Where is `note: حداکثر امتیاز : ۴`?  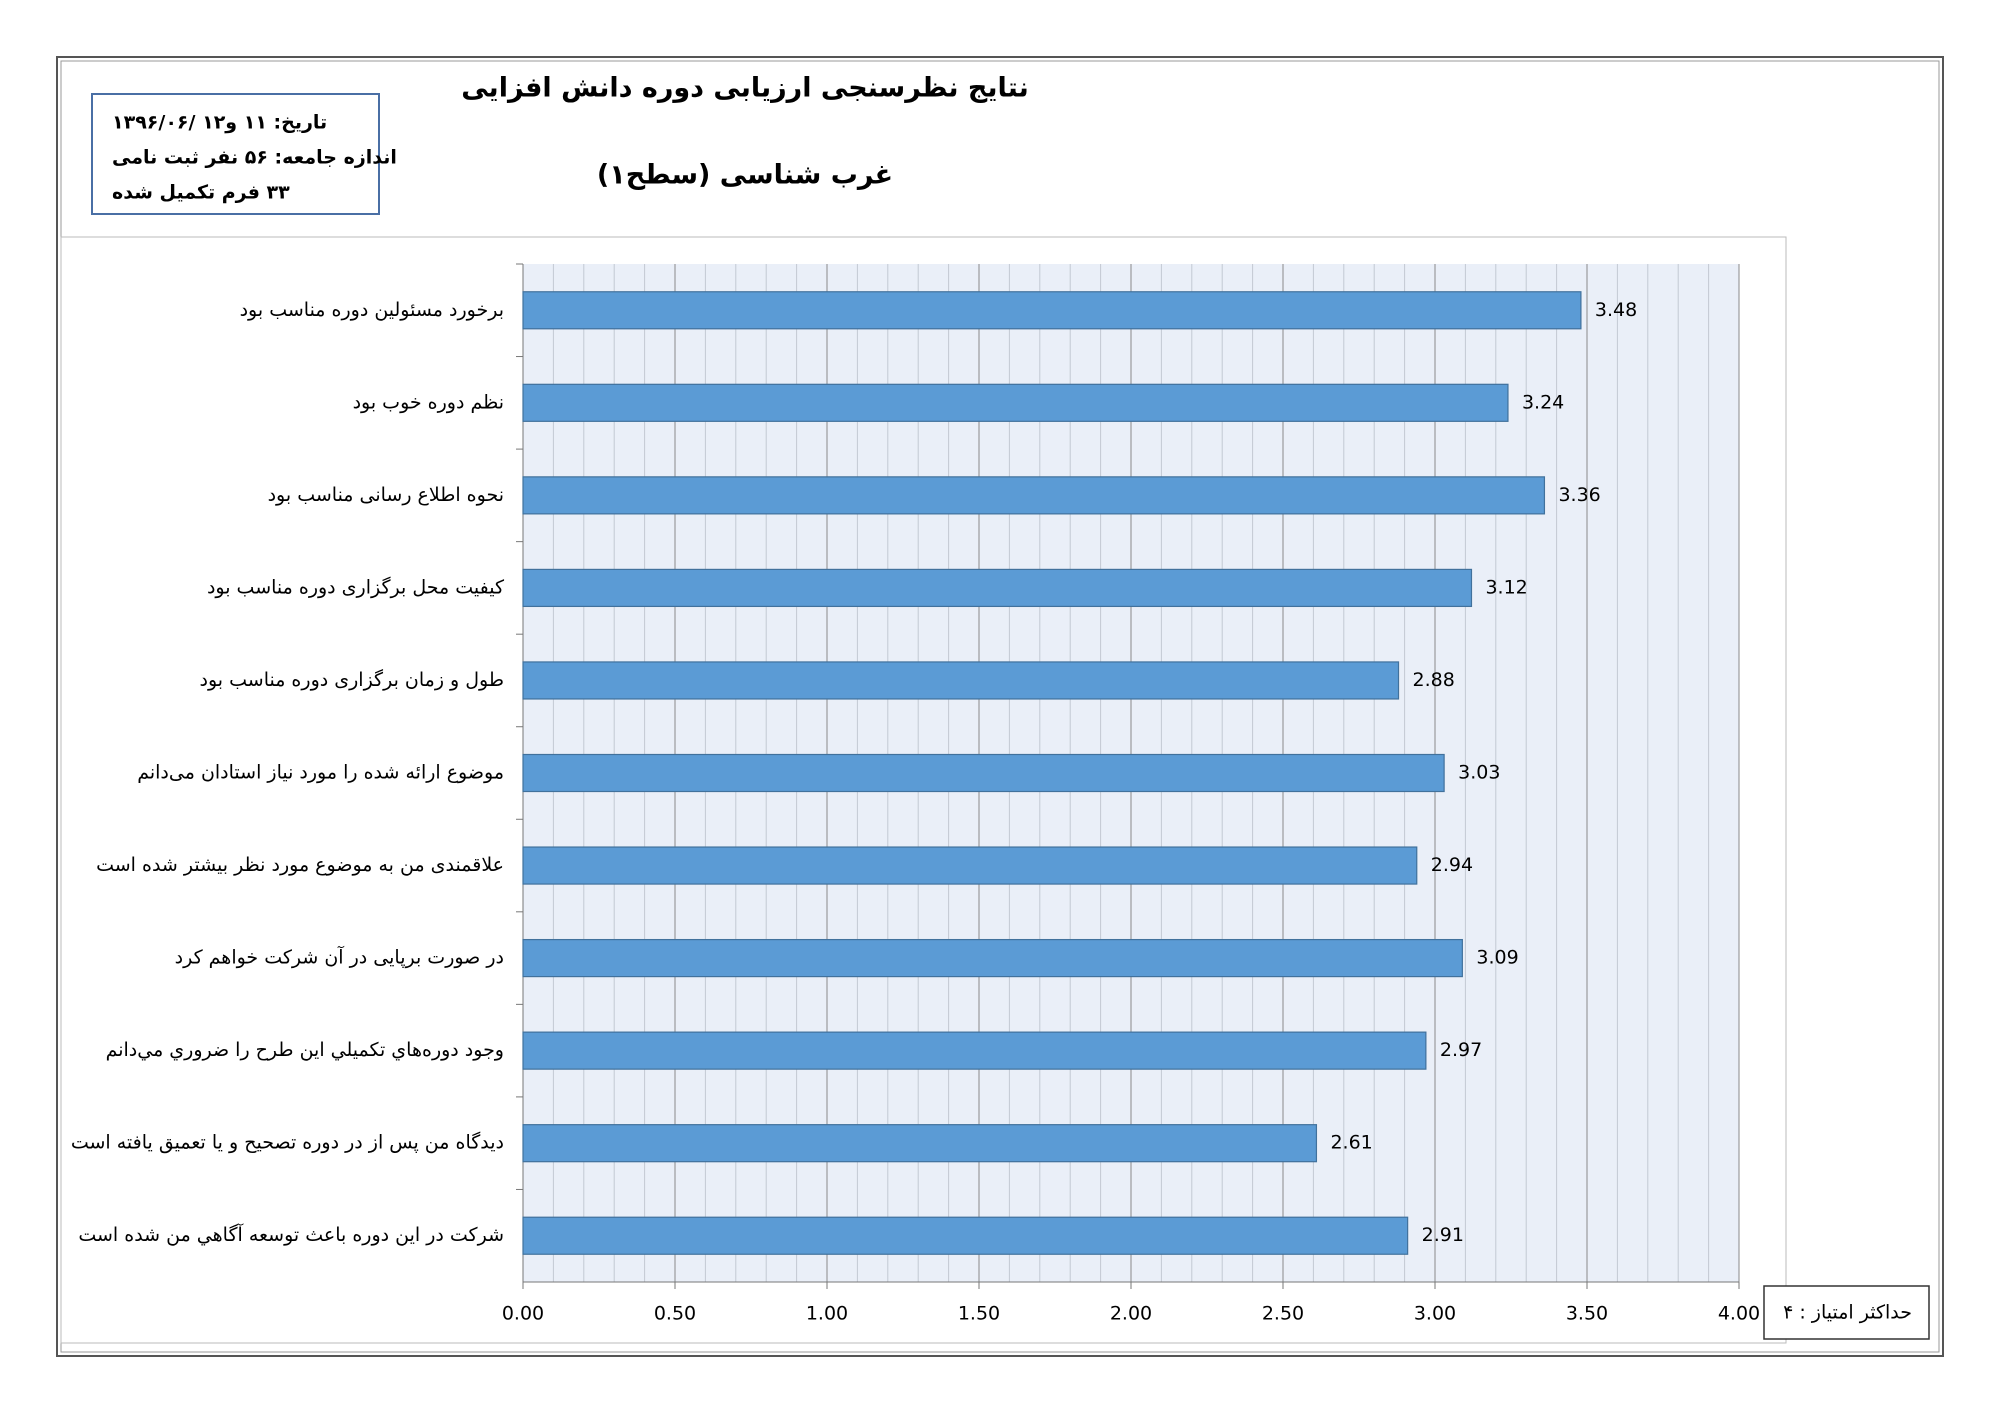
note: حداکثر امتیاز : ۴ is located at coordinates (1847, 1313).